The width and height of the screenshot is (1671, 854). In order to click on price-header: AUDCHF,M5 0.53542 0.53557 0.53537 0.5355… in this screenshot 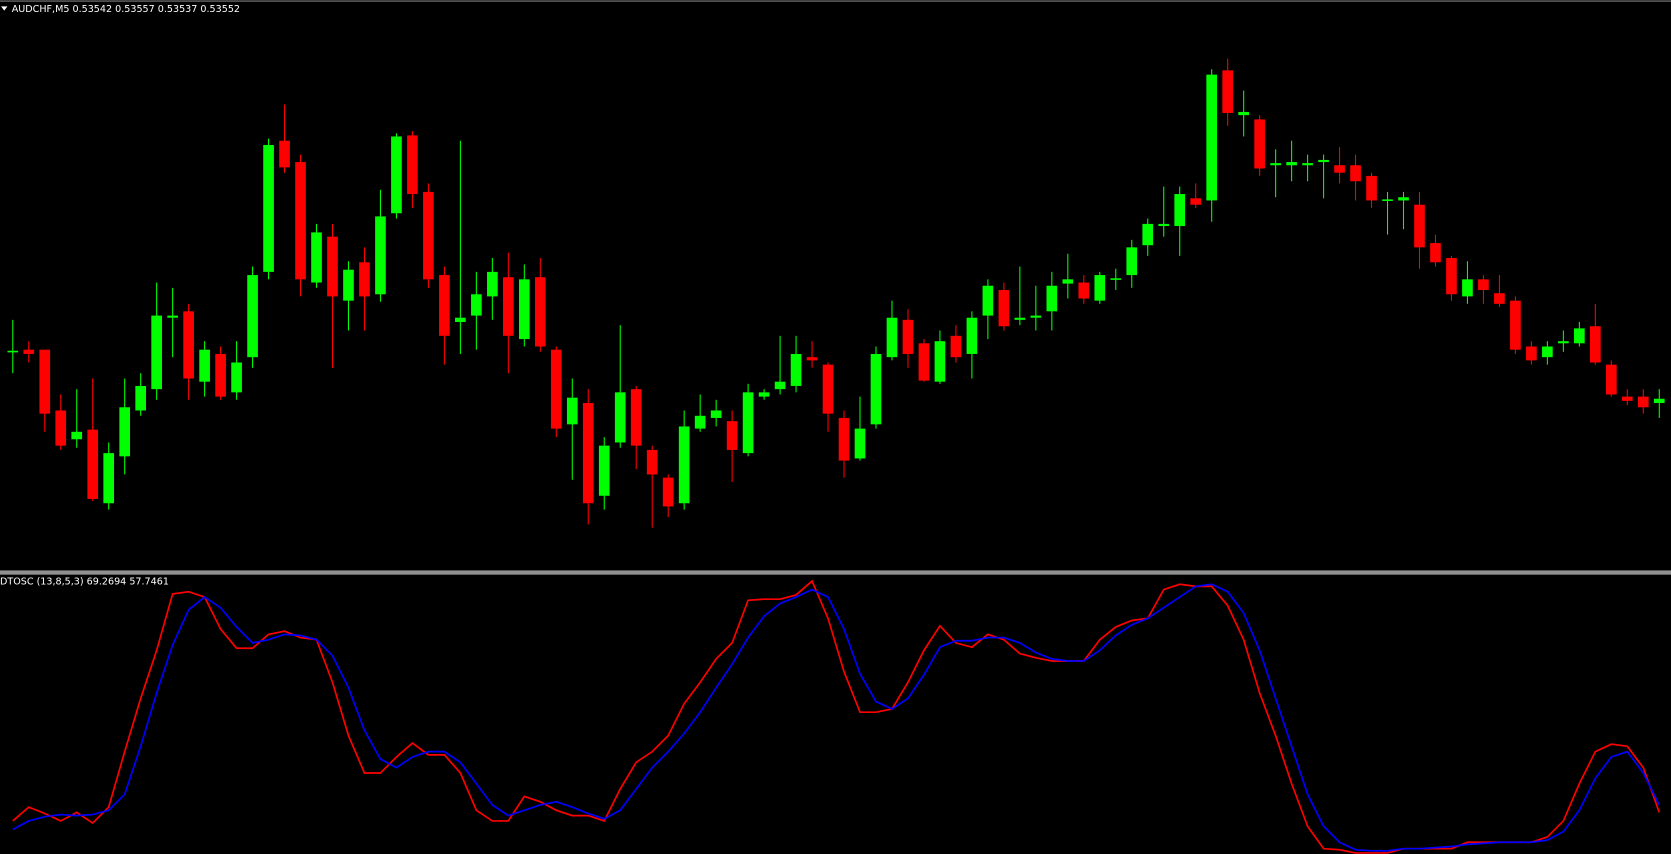, I will do `click(126, 9)`.